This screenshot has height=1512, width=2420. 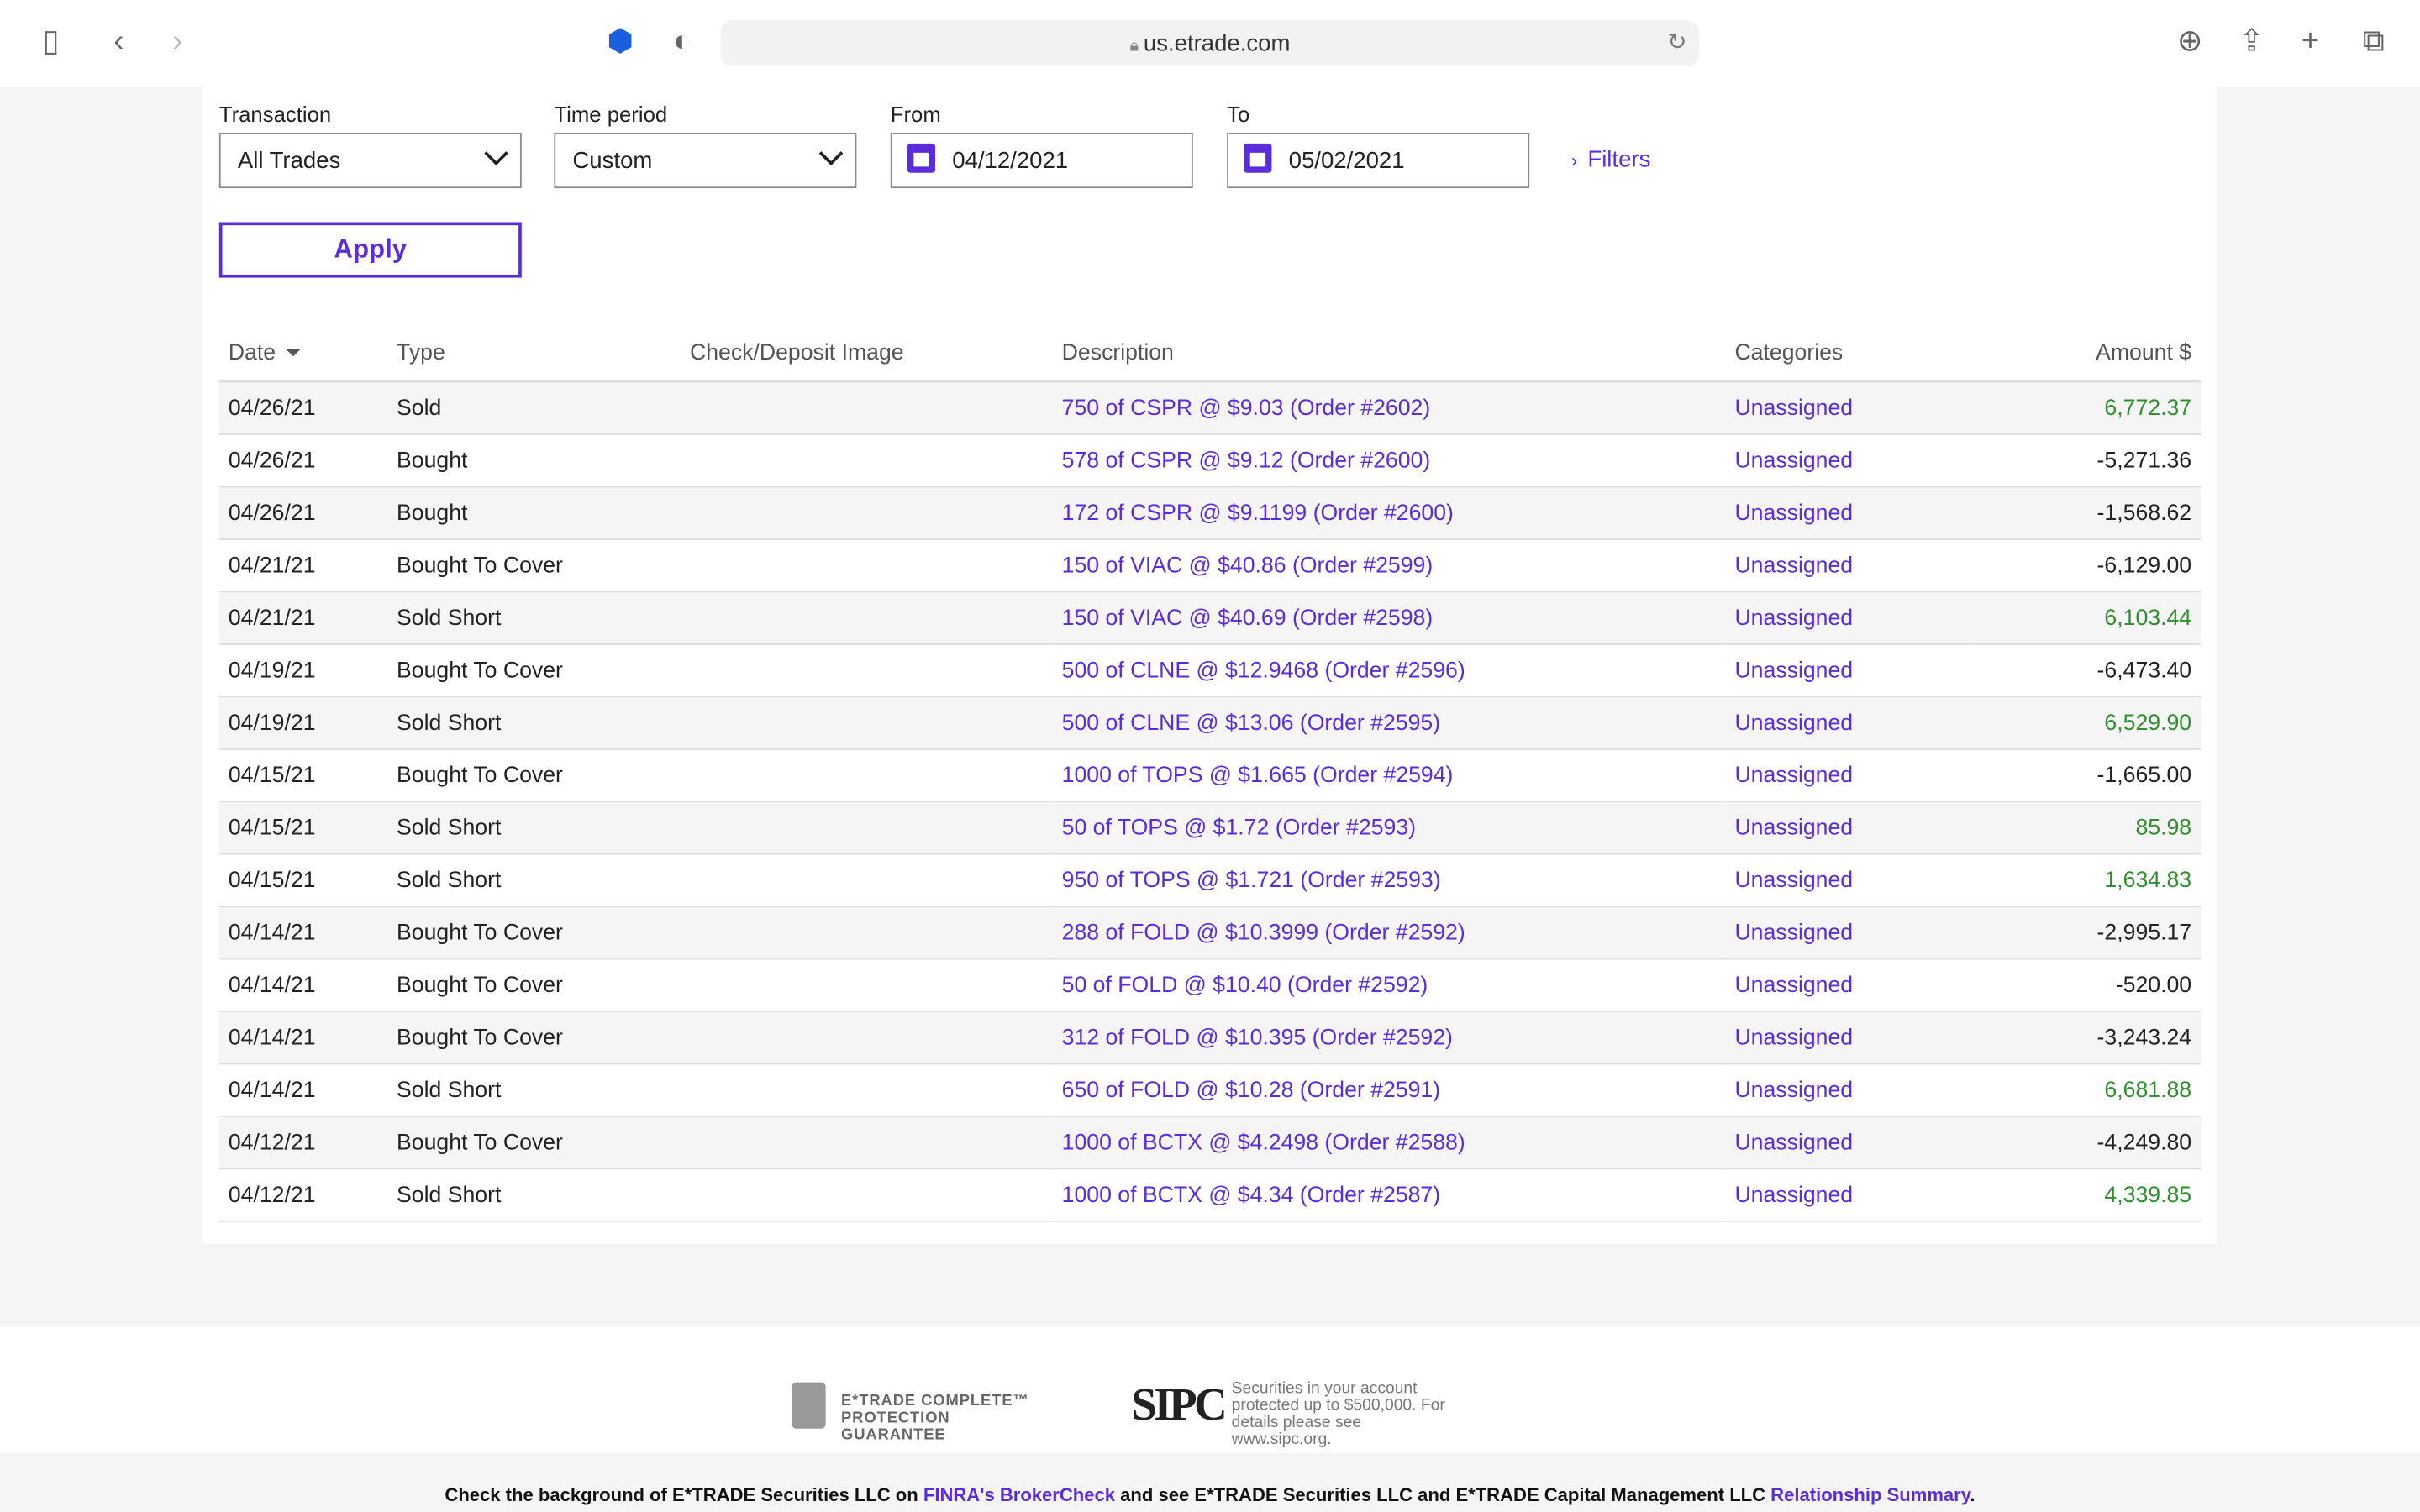 I want to click on description-link: 288 of FOLD @ $10.3999 (Order #2592), so click(x=1389, y=933).